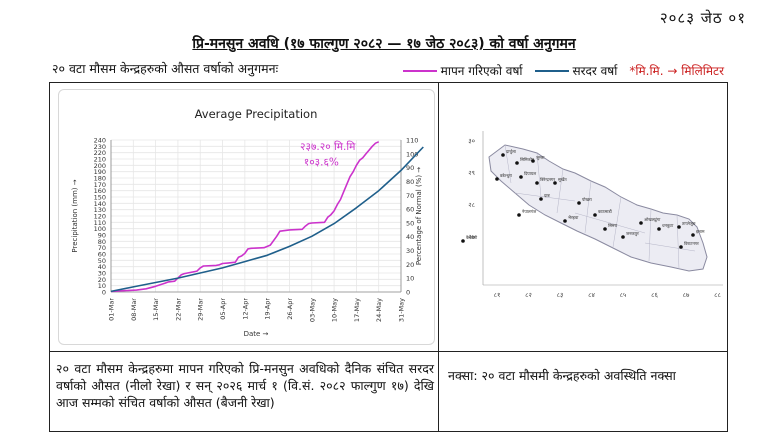  I want to click on x-tick-label: 26-Apr, so click(290, 309).